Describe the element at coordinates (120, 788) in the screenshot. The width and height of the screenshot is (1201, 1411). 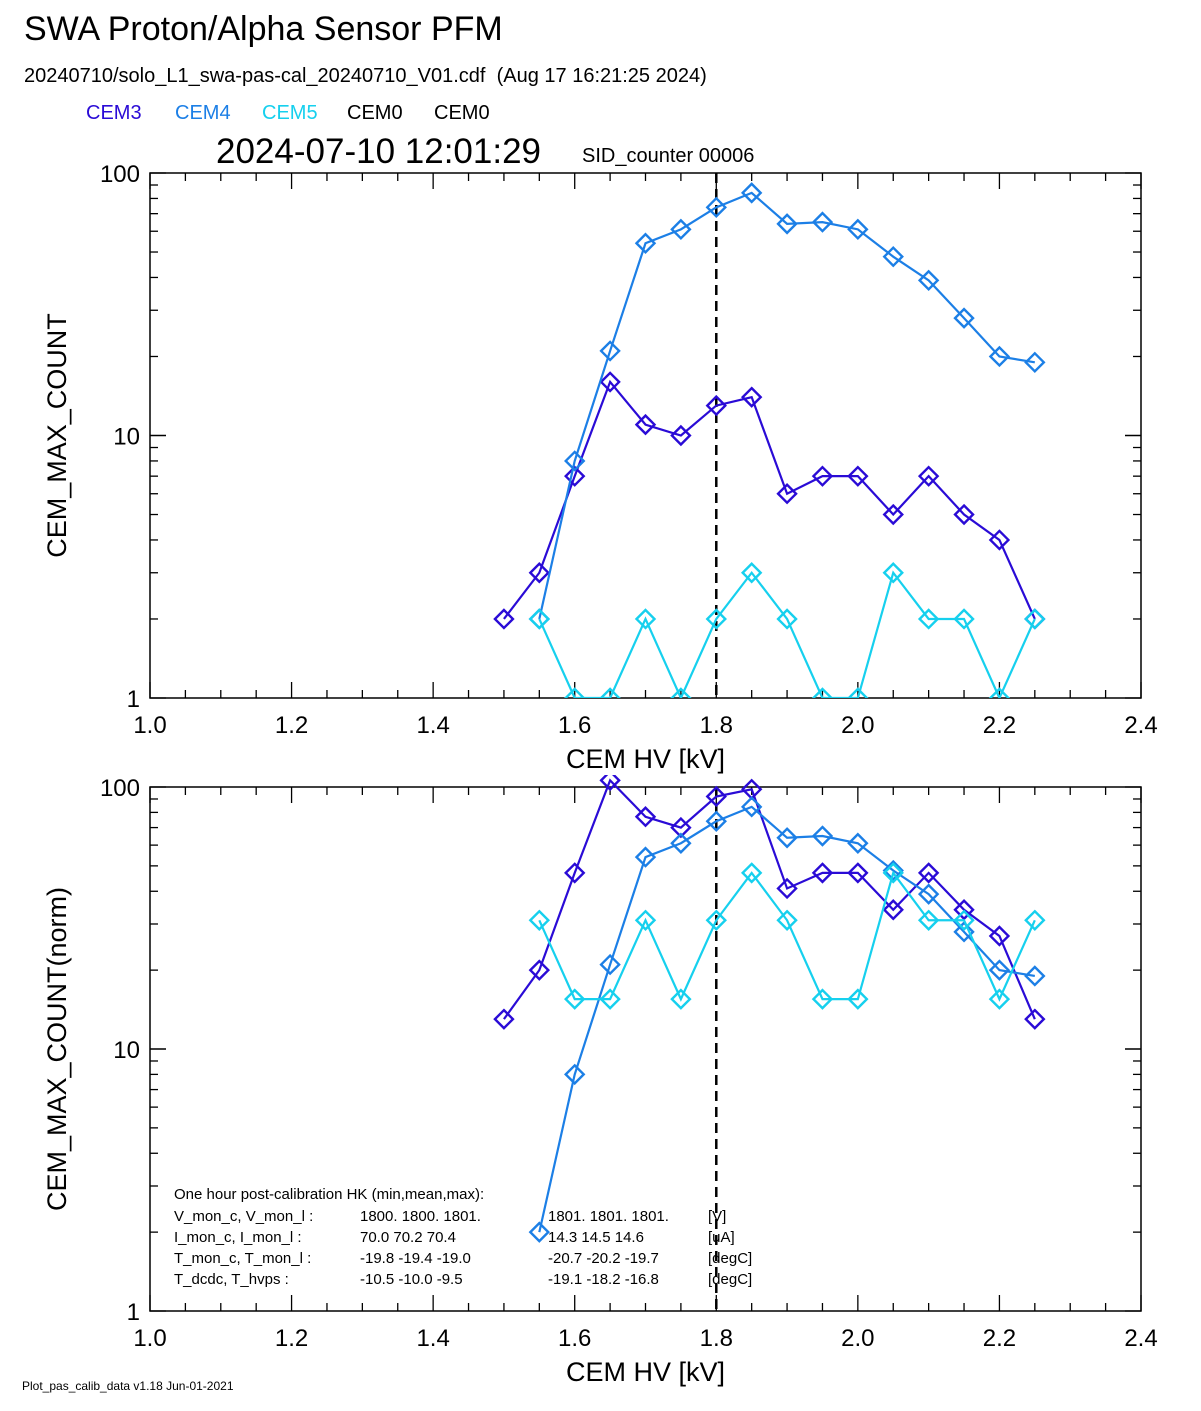
I see `y-tick-label: 100` at that location.